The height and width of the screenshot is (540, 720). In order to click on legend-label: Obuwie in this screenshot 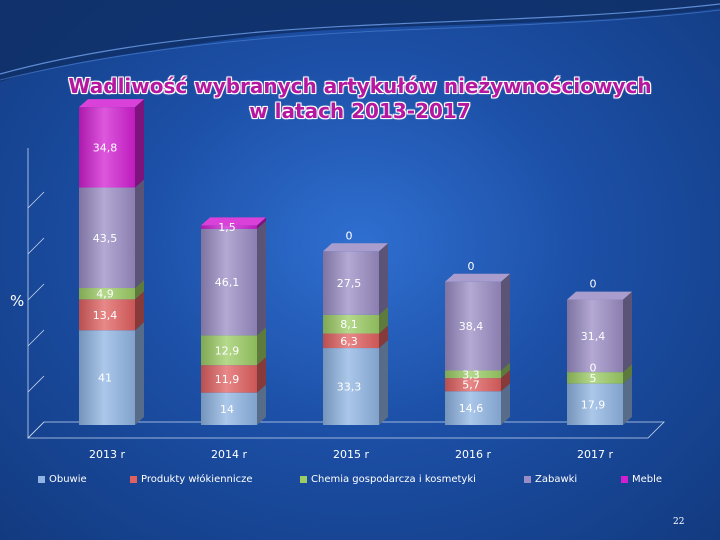, I will do `click(68, 479)`.